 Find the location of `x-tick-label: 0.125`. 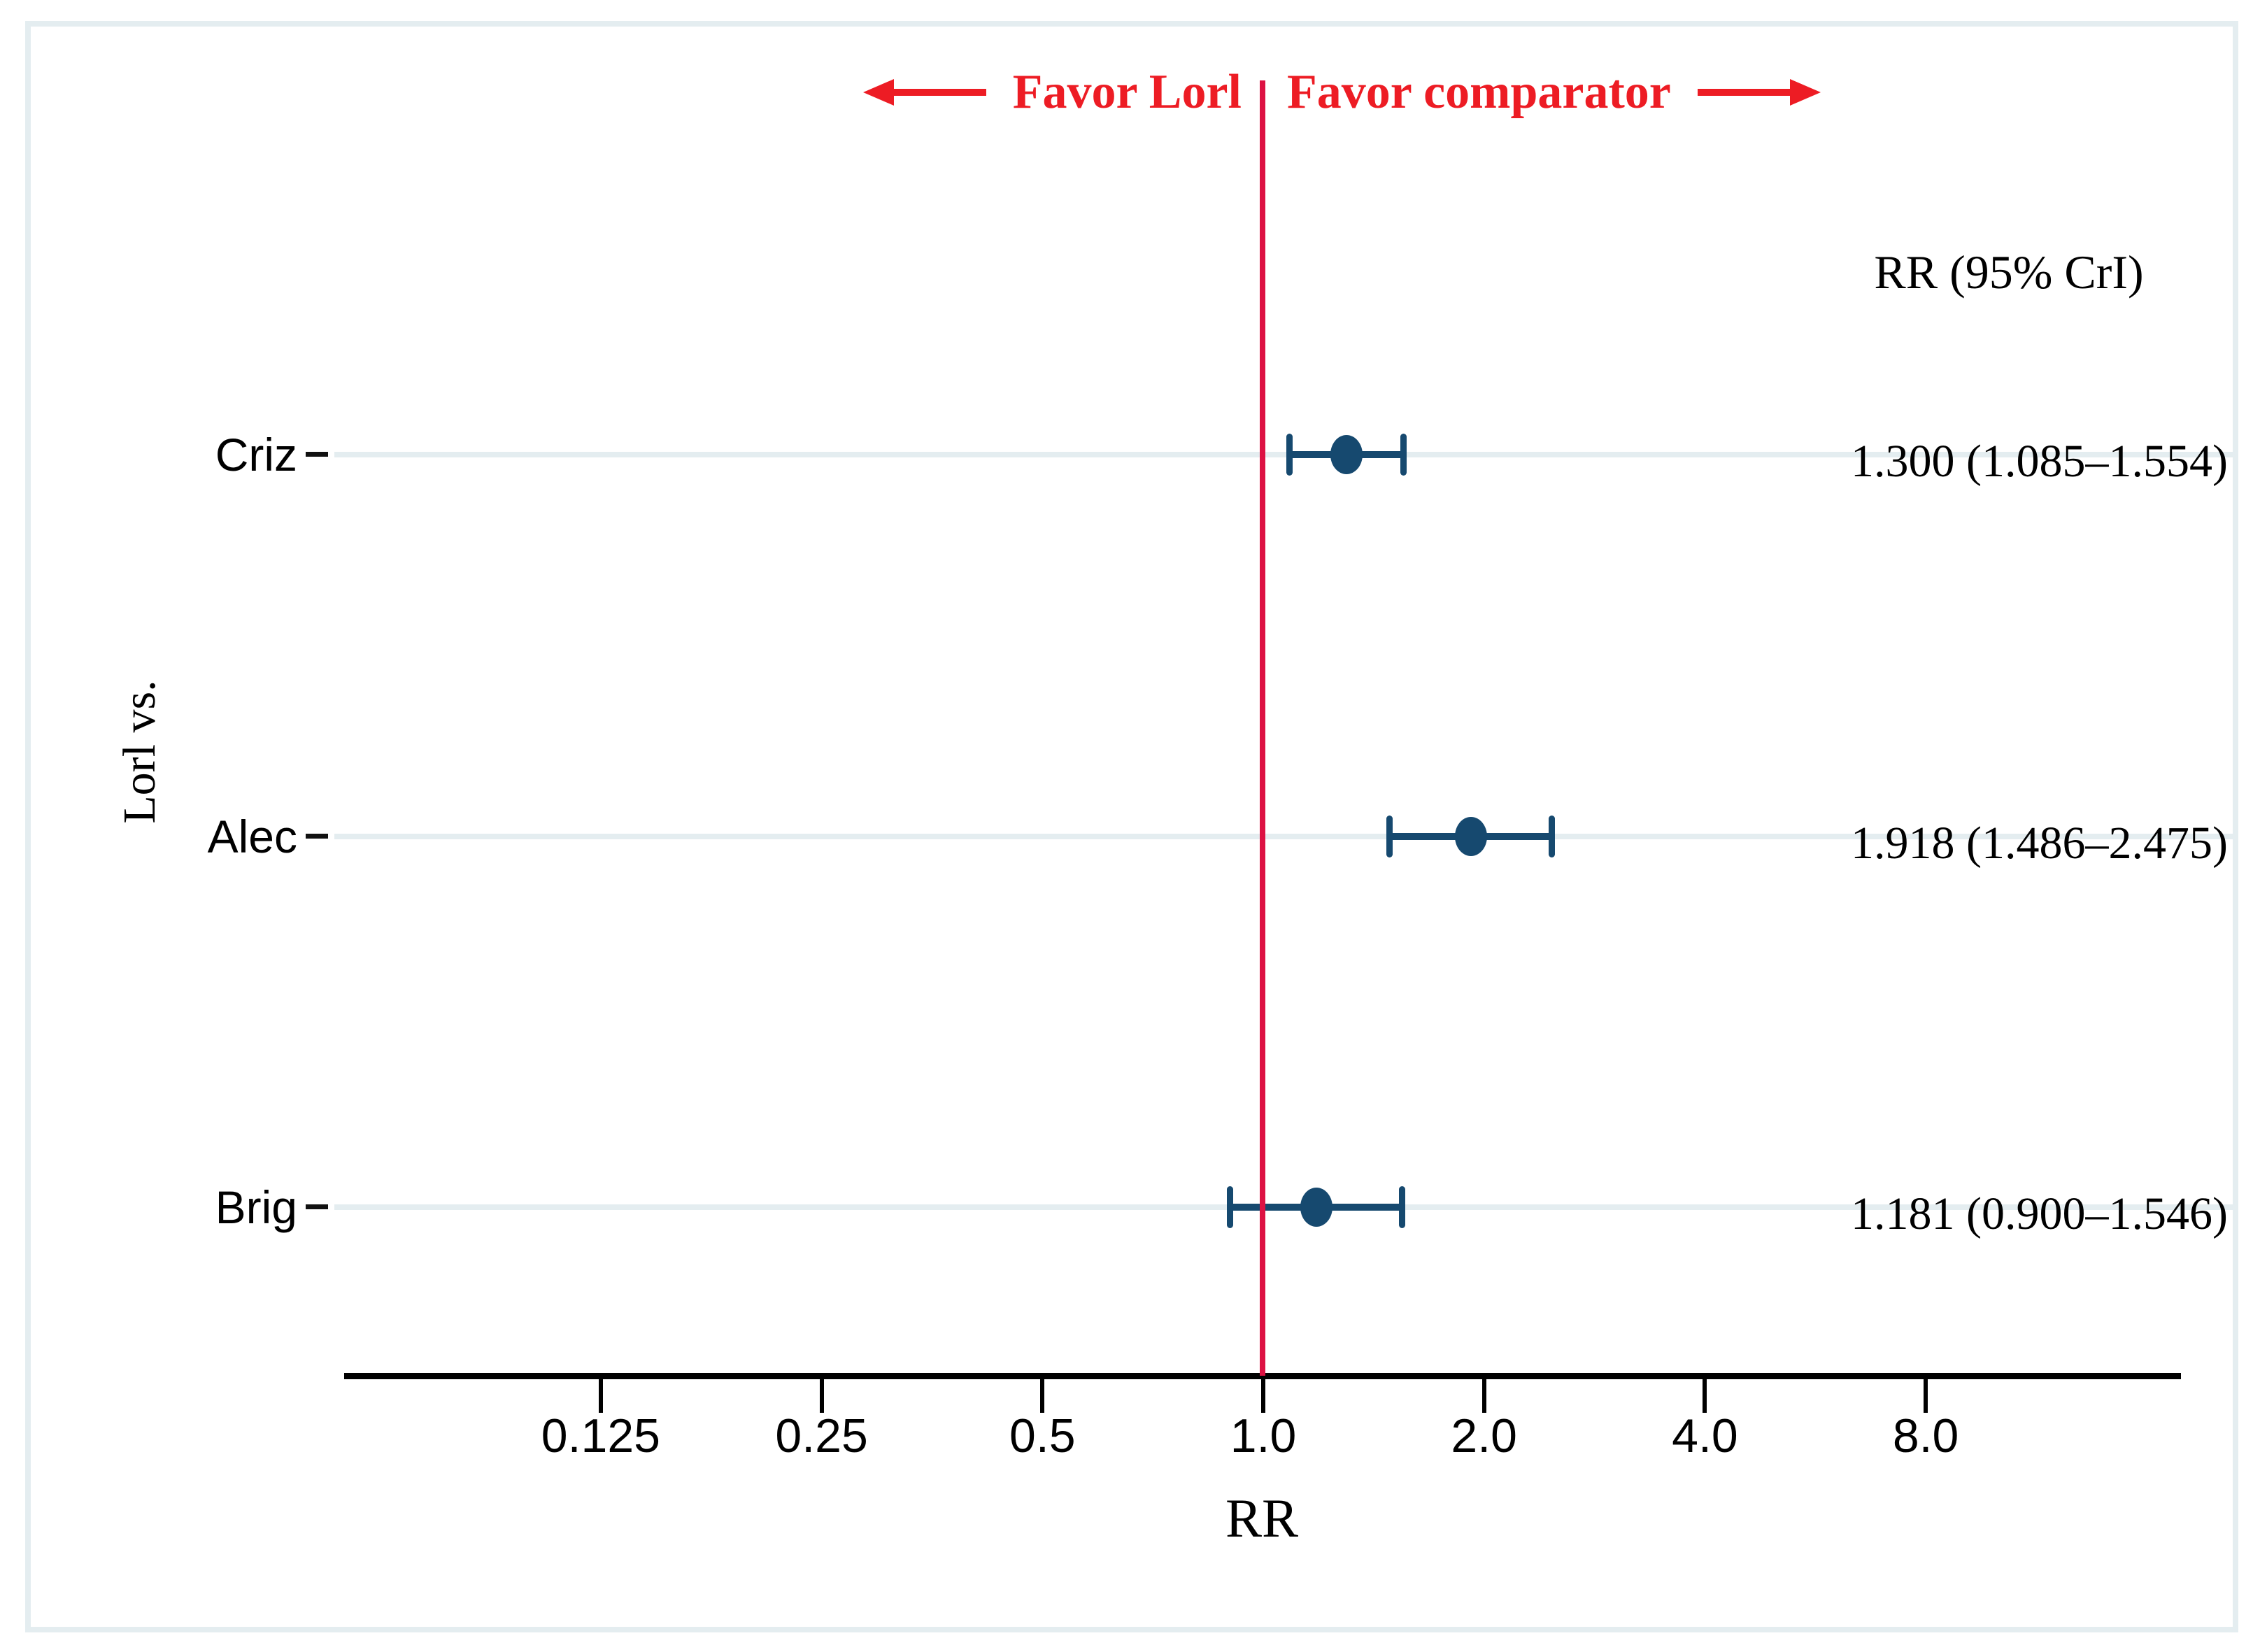

x-tick-label: 0.125 is located at coordinates (600, 1435).